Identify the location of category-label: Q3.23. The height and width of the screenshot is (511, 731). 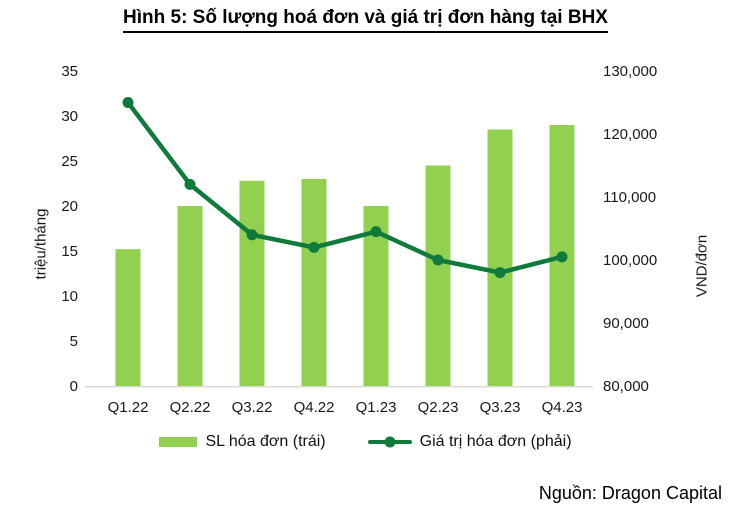
(500, 407).